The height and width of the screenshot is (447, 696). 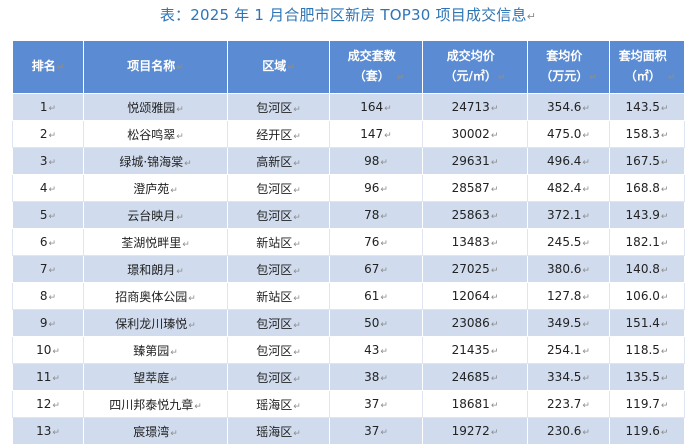 I want to click on cell-value: 云台映月, so click(x=151, y=215).